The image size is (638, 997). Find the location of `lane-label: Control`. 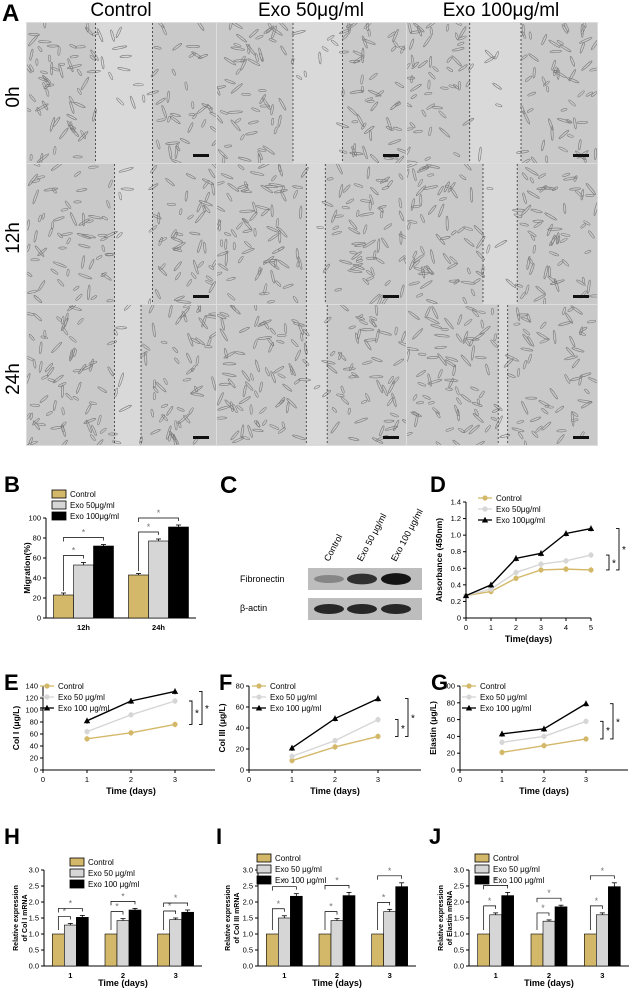

lane-label: Control is located at coordinates (333, 548).